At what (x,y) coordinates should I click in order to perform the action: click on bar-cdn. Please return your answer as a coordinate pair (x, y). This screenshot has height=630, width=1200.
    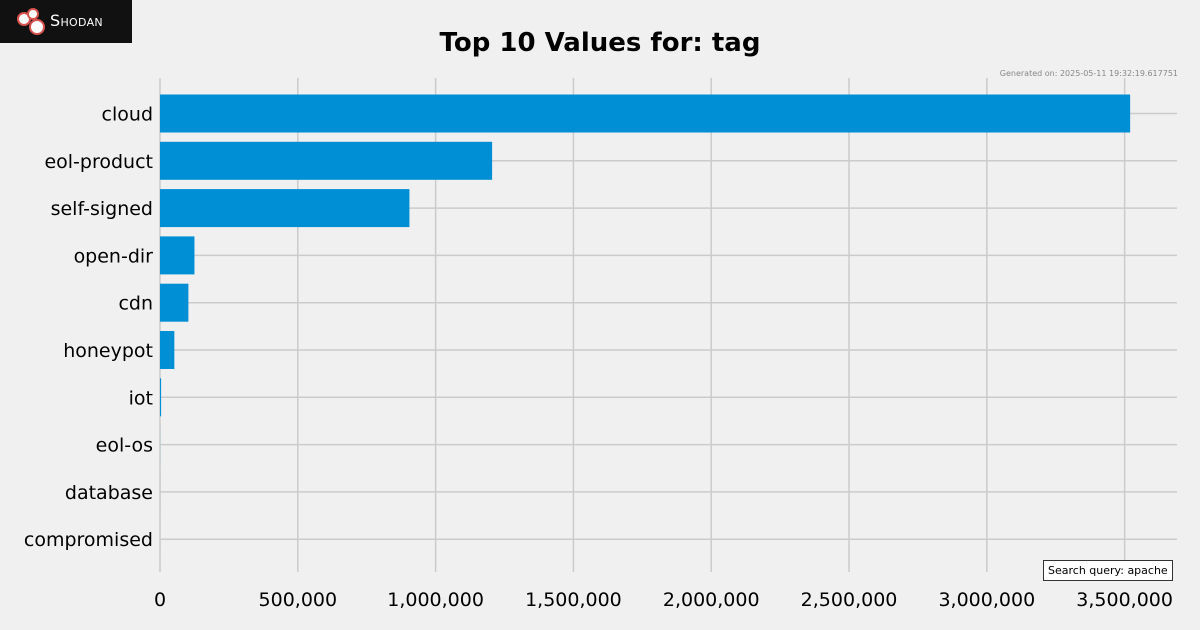
    Looking at the image, I should click on (174, 302).